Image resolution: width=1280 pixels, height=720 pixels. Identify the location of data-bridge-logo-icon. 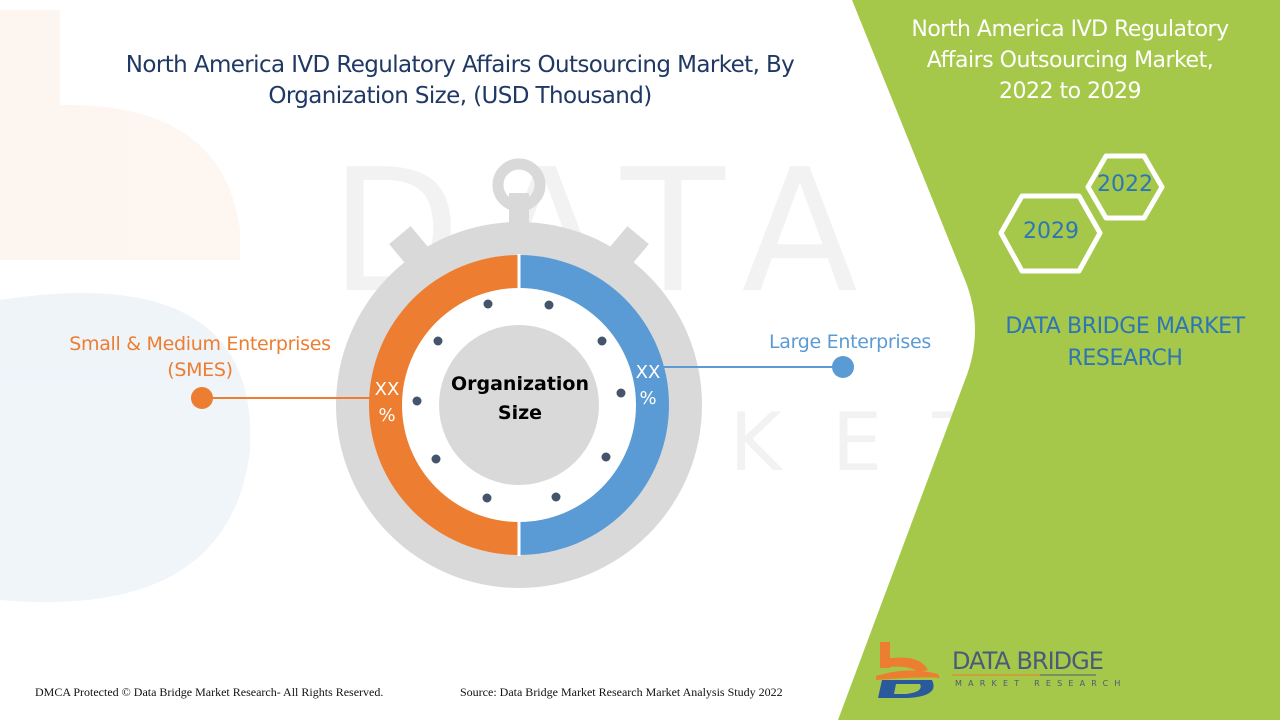
(986, 670).